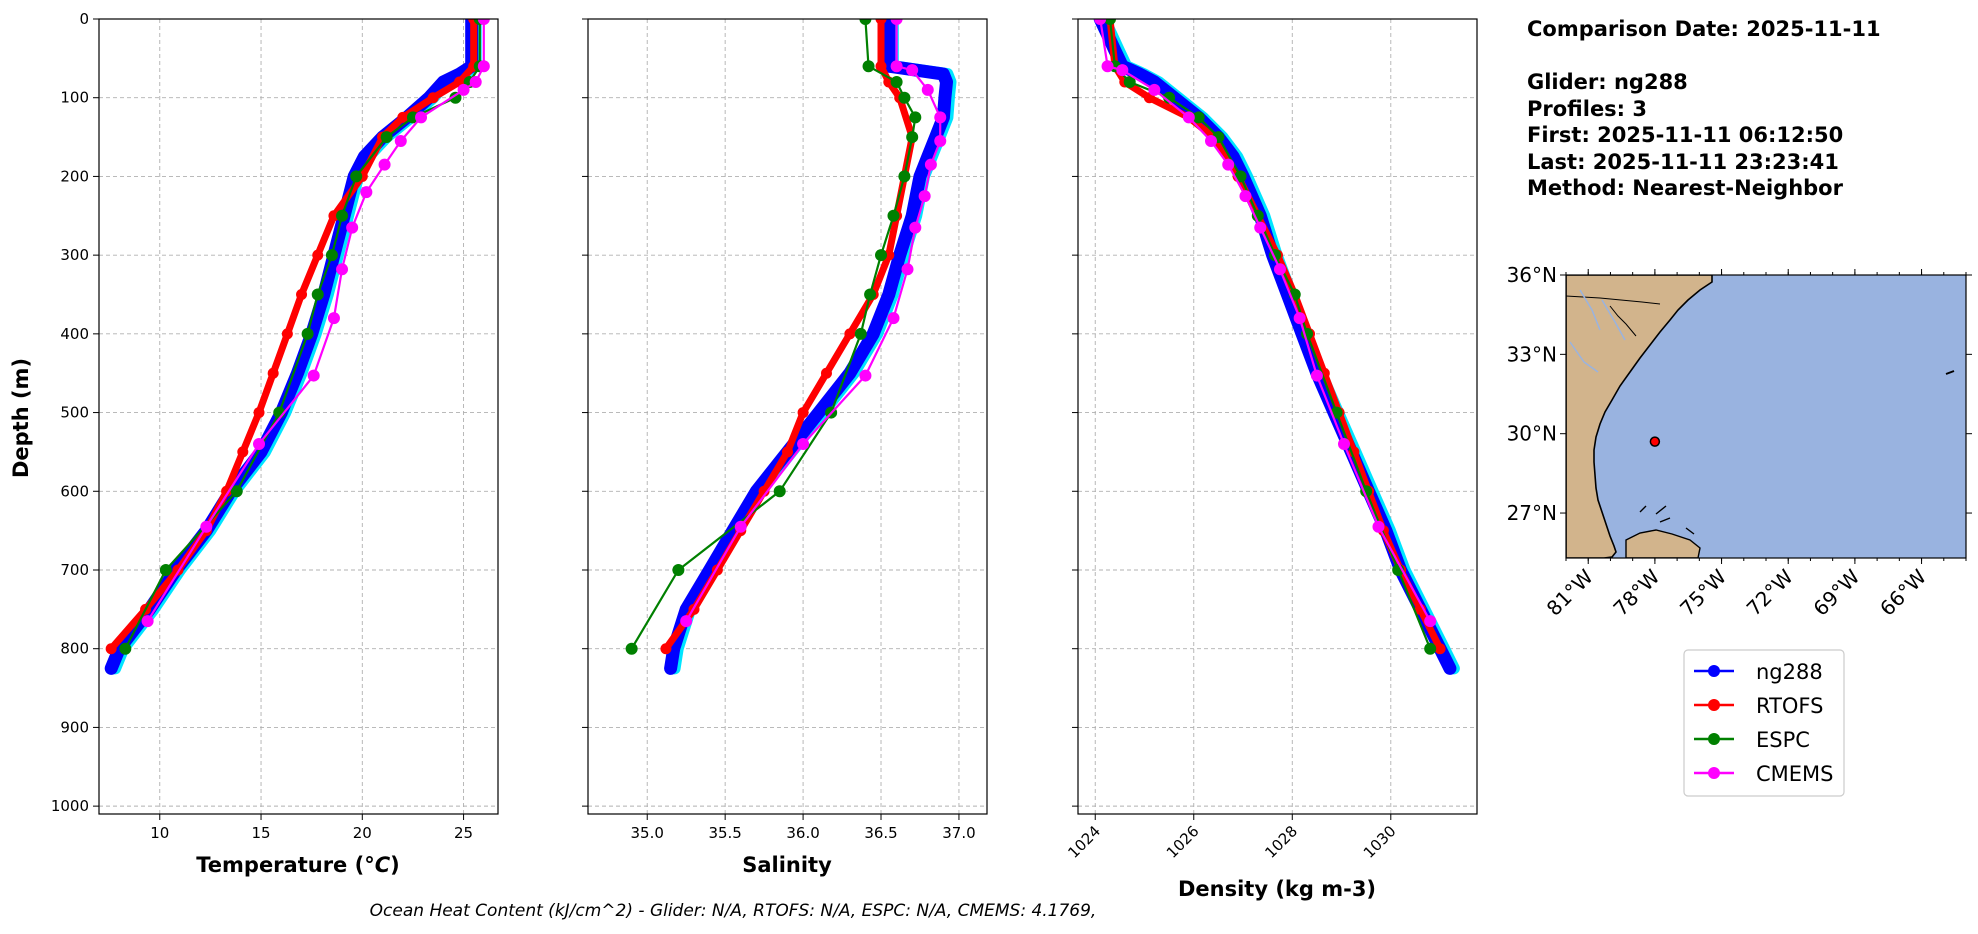  Describe the element at coordinates (1380, 842) in the screenshot. I see `x-tick-label-density-1030: 1030` at that location.